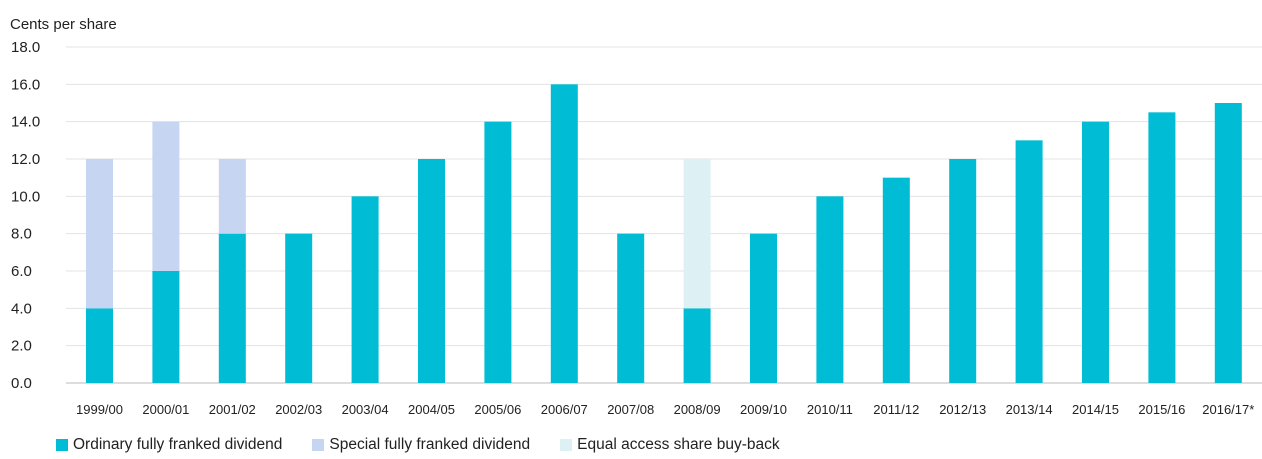 This screenshot has width=1262, height=459. What do you see at coordinates (25, 215) in the screenshot?
I see `y-tick-labels: 0.0 2.0 4.0 6.0 8.0 10.0 12.0 14.0 16.0 18.0` at bounding box center [25, 215].